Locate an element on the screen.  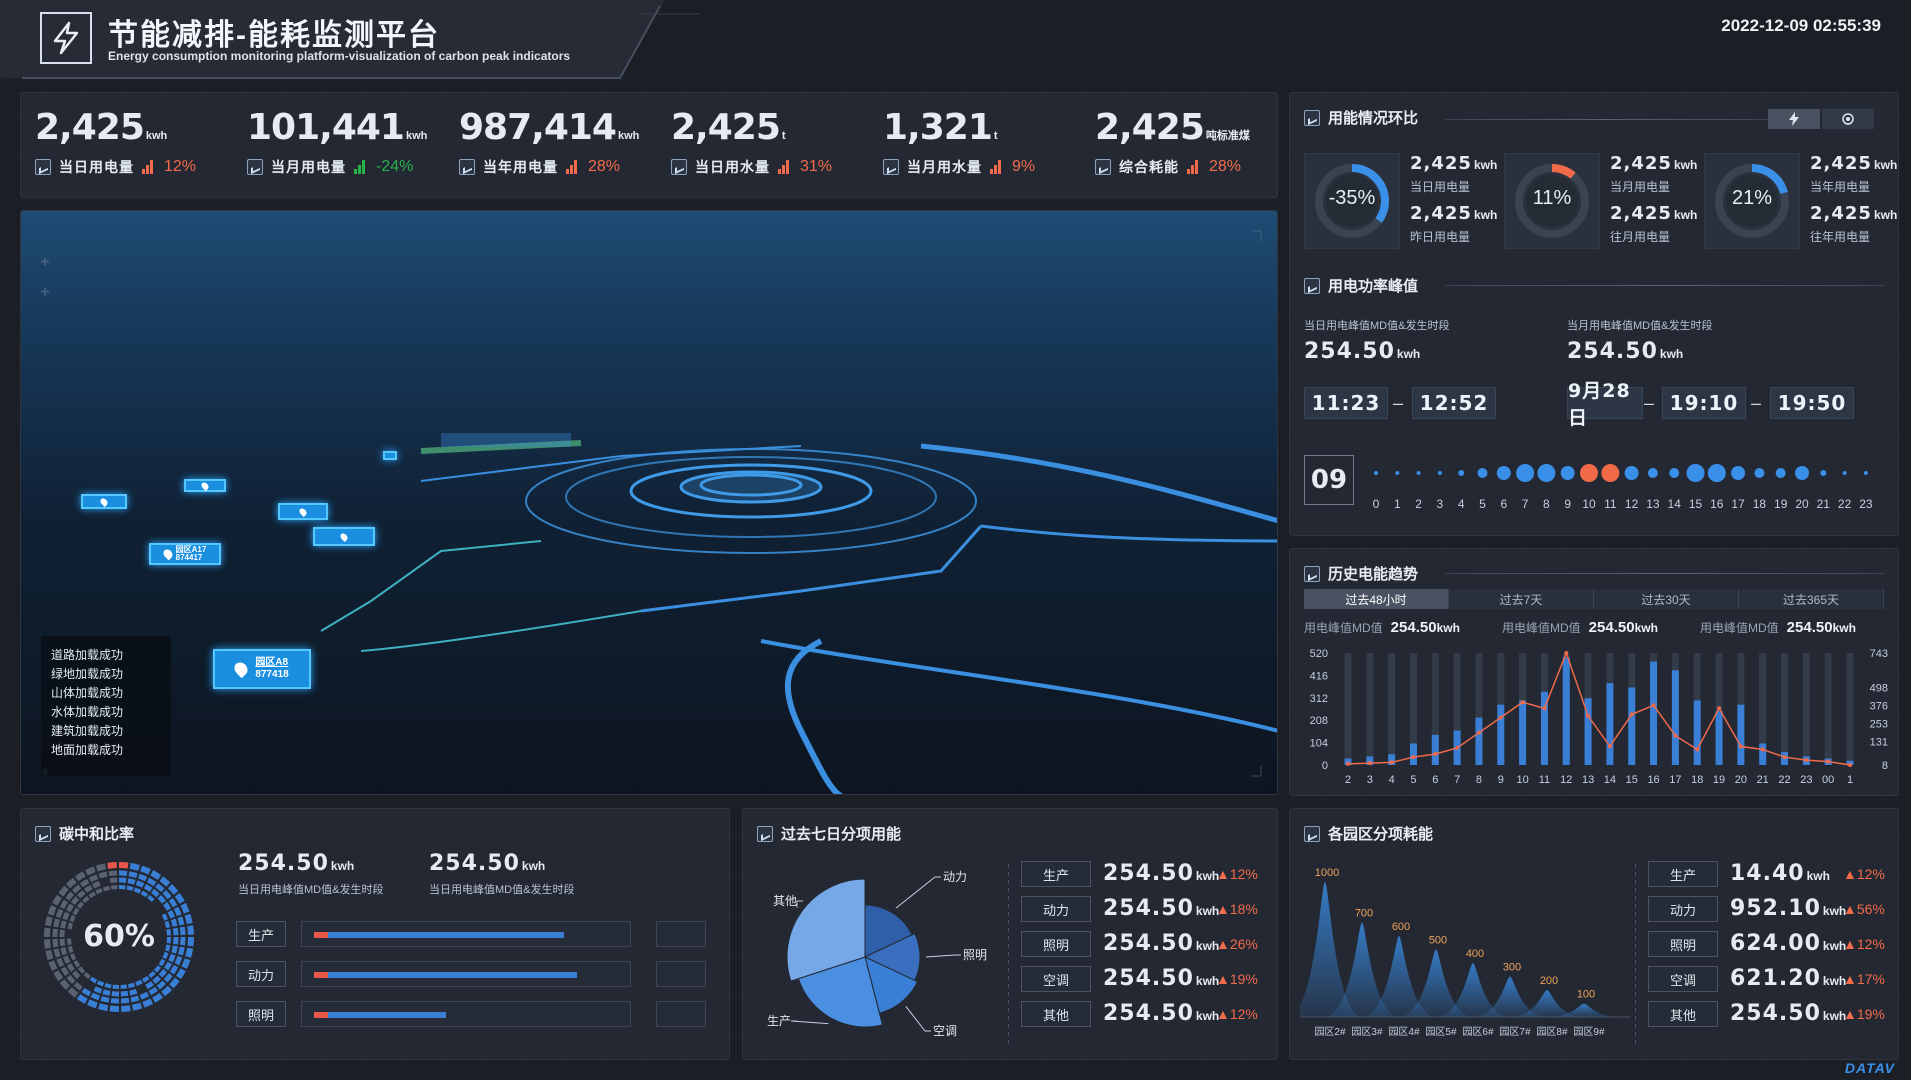
kpi-label-row: 综合耗能 28% is located at coordinates (1168, 167).